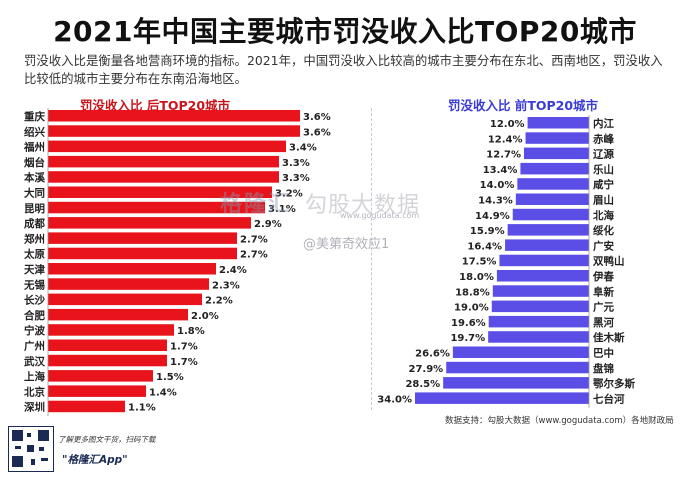 This screenshot has height=478, width=690. I want to click on left-category-label-5: 大同, so click(34, 193).